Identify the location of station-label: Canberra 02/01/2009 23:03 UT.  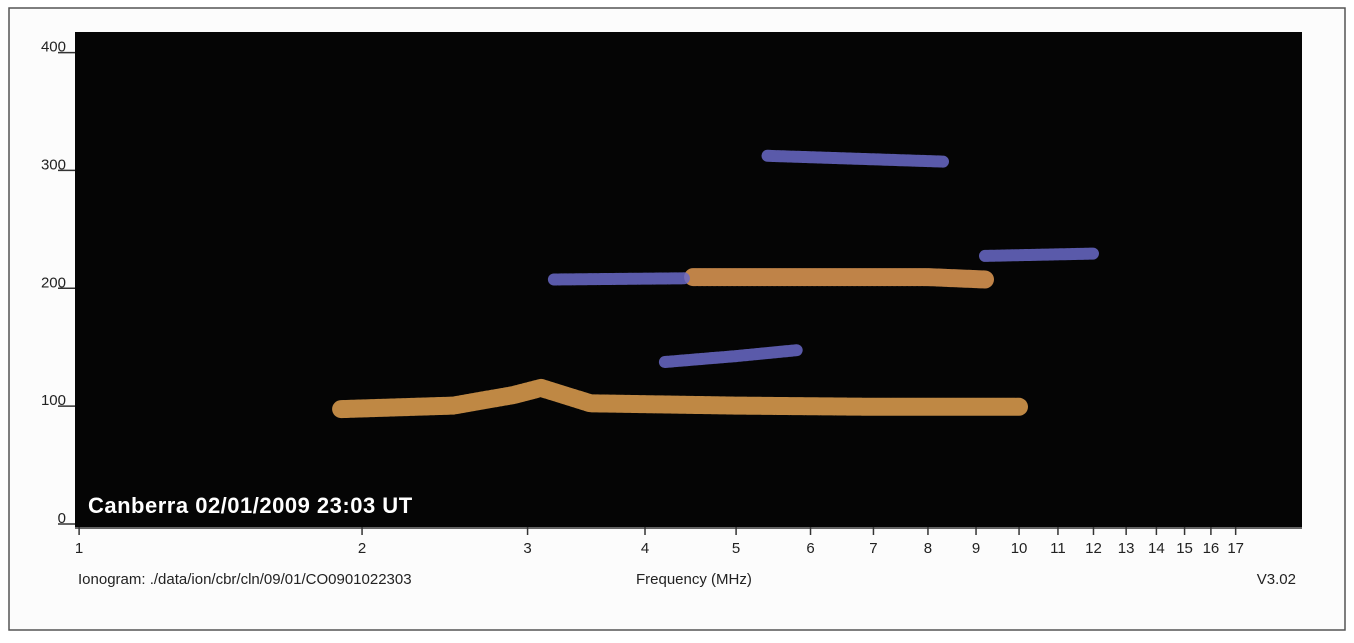
(250, 505).